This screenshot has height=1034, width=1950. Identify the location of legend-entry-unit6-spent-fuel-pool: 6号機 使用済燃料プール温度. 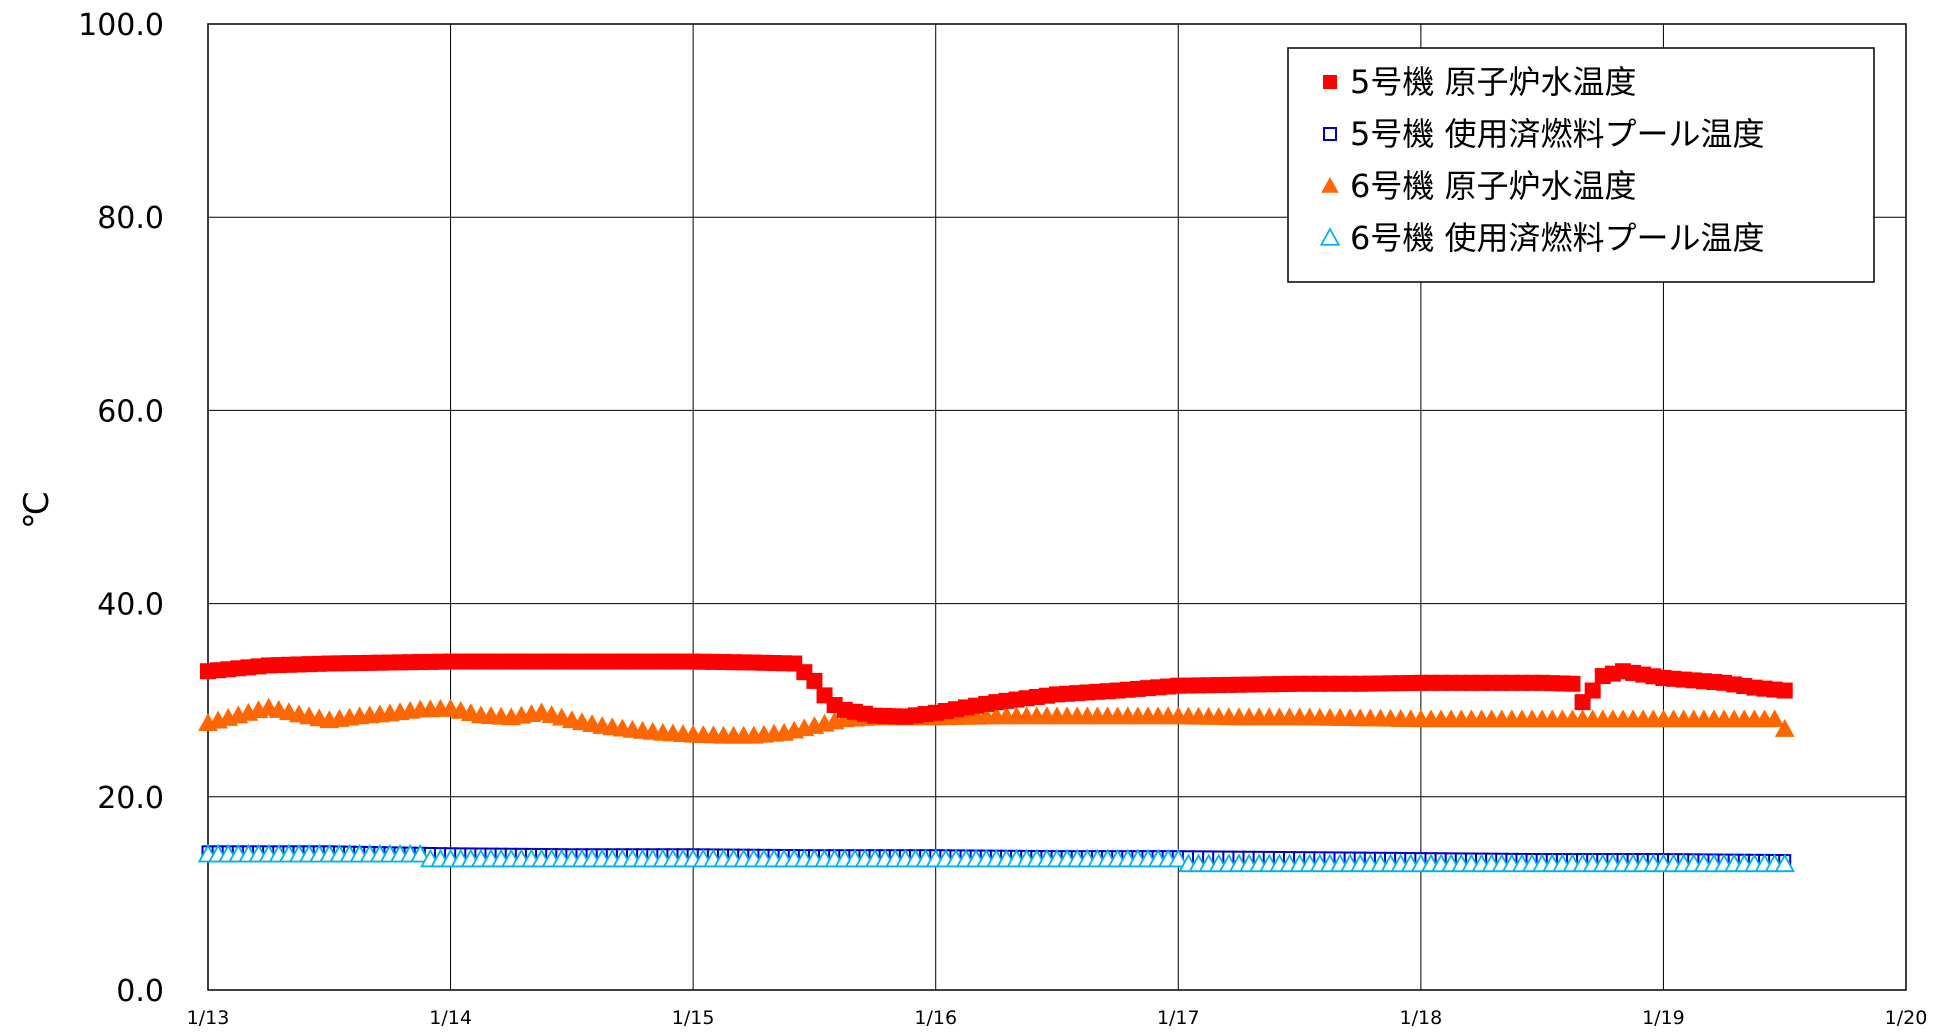
(1542, 238).